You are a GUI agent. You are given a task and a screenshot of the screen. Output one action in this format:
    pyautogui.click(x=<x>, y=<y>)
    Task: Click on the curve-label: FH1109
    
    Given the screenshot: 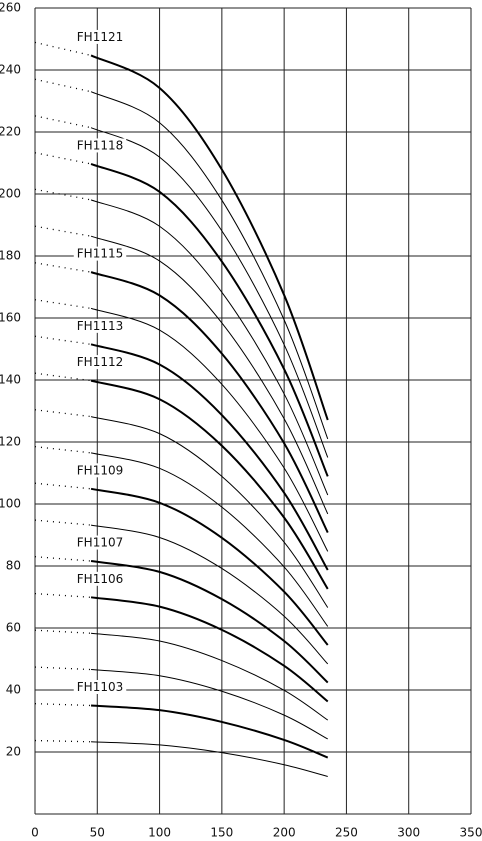 What is the action you would take?
    pyautogui.click(x=100, y=470)
    